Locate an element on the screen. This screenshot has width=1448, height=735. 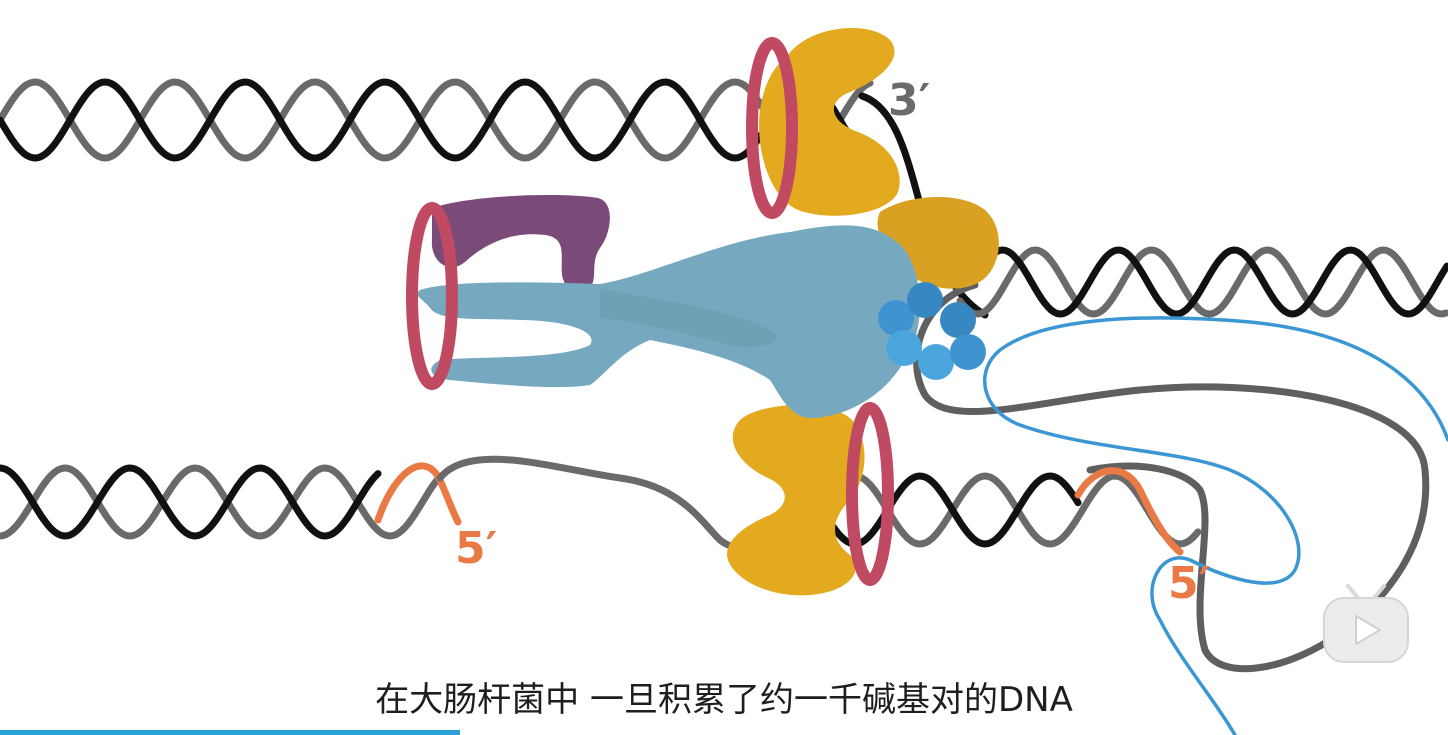
video-progress-bar is located at coordinates (724, 732).